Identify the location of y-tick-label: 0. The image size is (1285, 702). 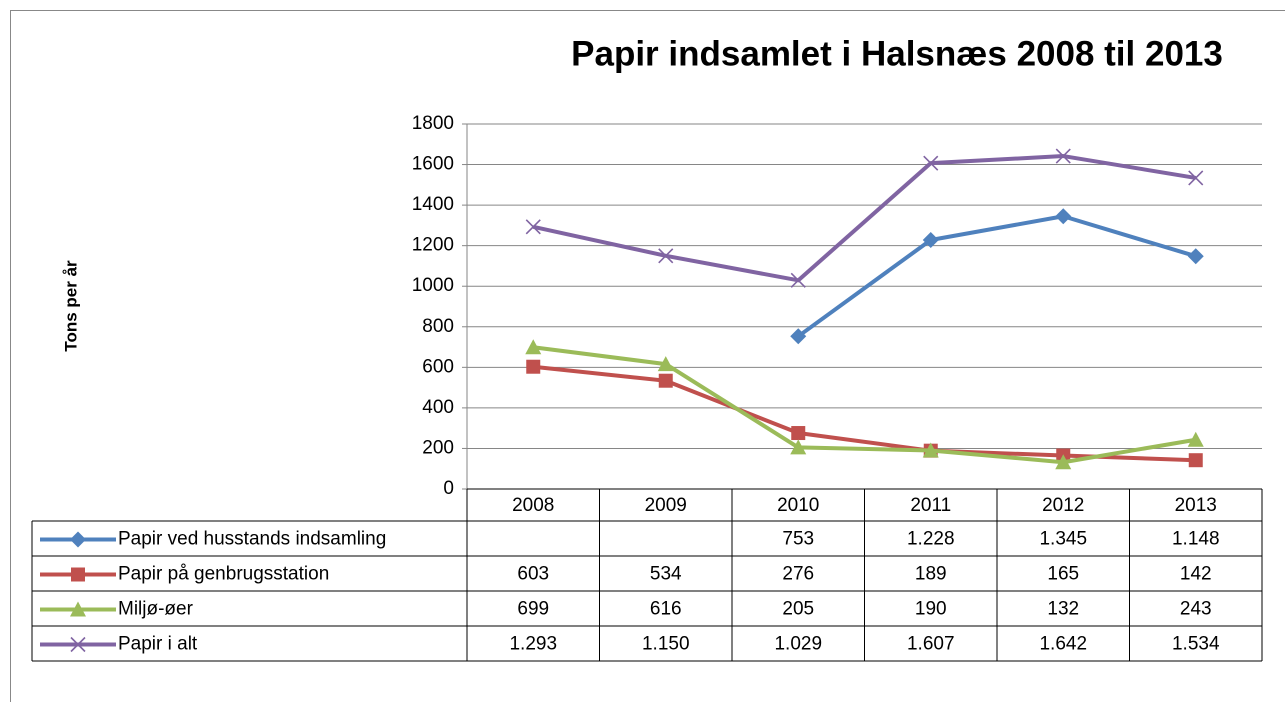
(448, 488).